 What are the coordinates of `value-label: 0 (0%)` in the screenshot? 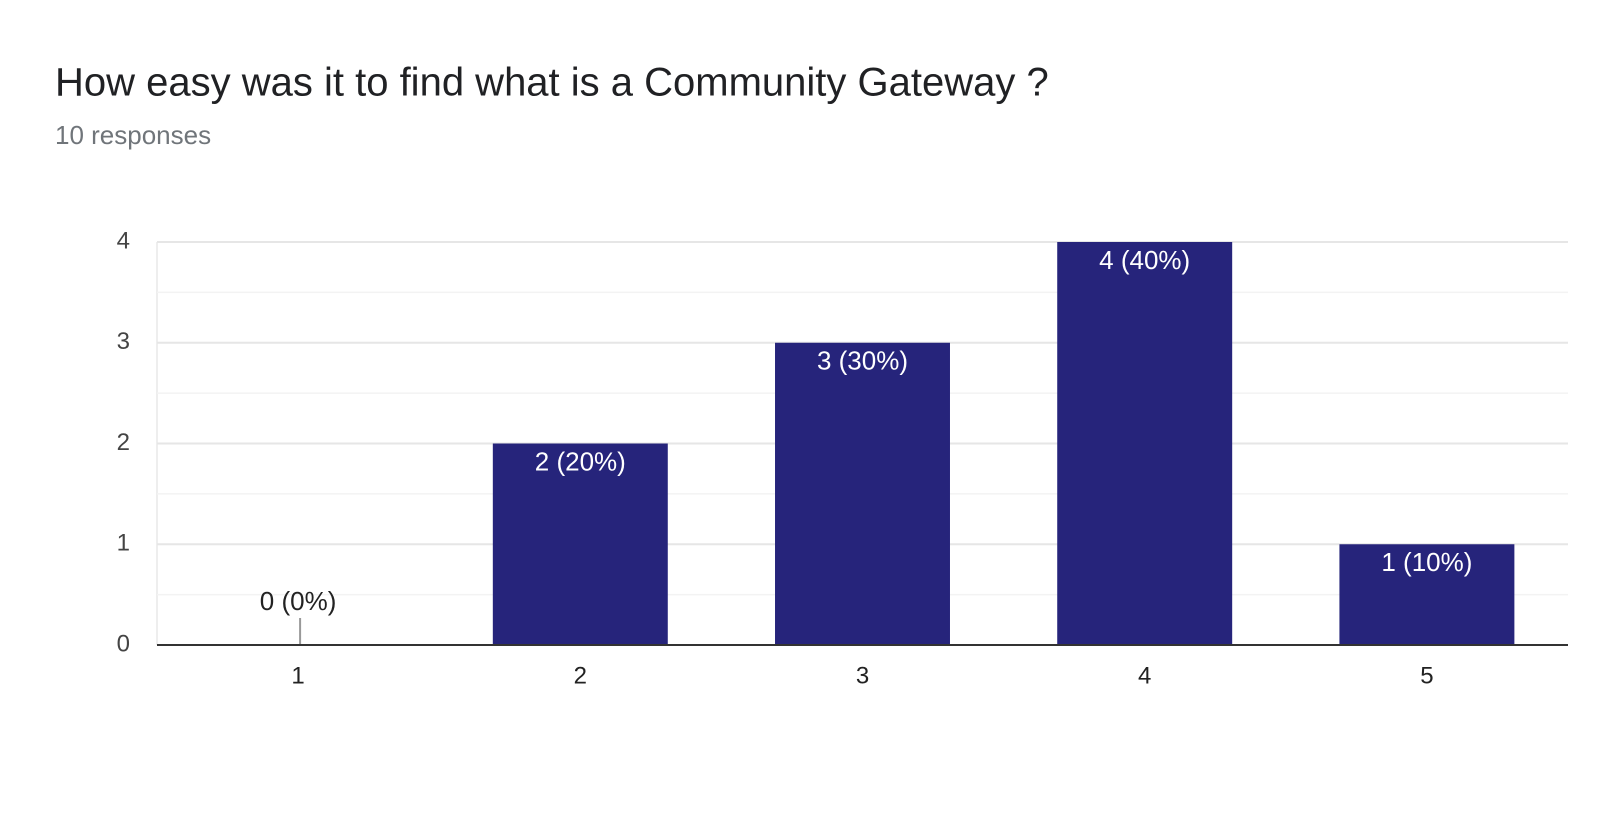 It's located at (298, 601).